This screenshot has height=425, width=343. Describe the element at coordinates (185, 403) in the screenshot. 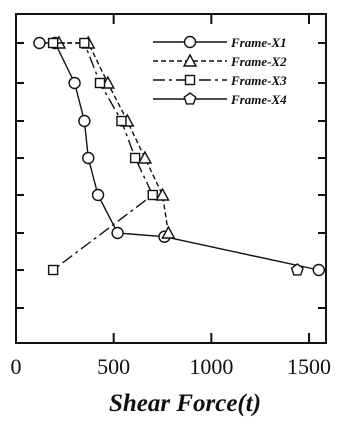

I see `x-axis-title: Shear Force(t)` at that location.